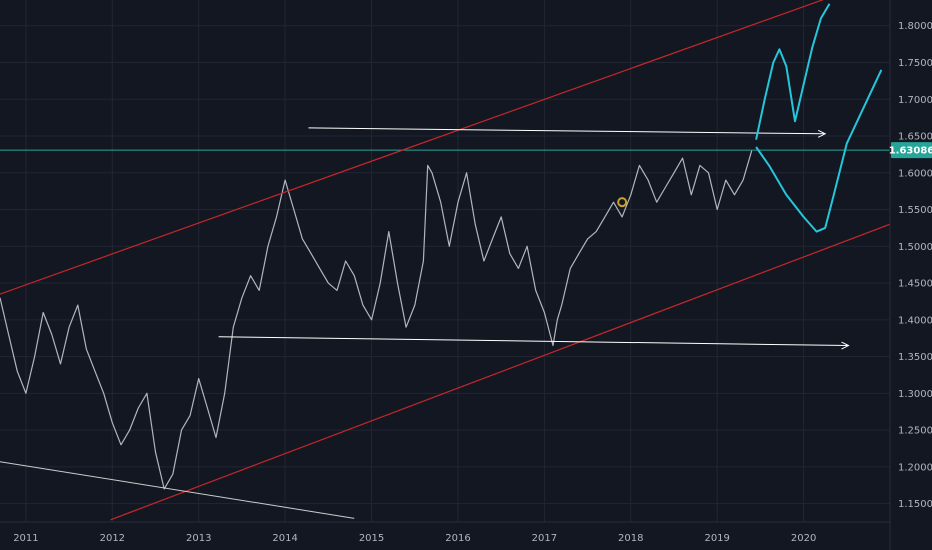  What do you see at coordinates (915, 26) in the screenshot?
I see `y-tick-label: 1.80000` at bounding box center [915, 26].